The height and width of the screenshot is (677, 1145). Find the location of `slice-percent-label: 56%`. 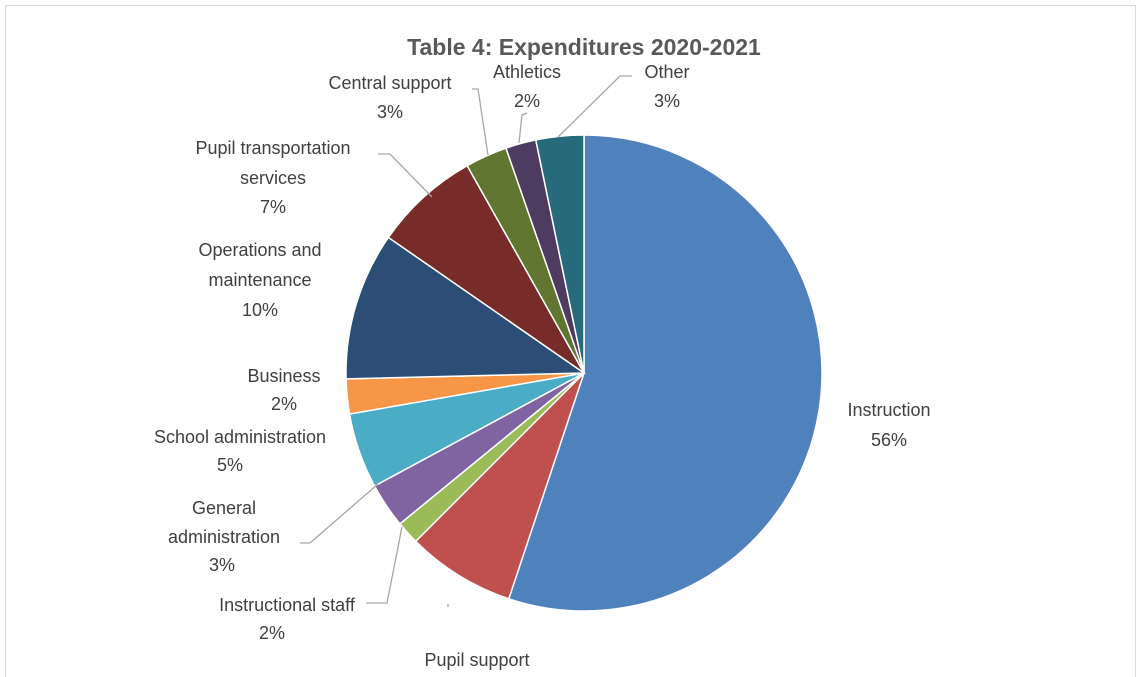

slice-percent-label: 56% is located at coordinates (889, 440).